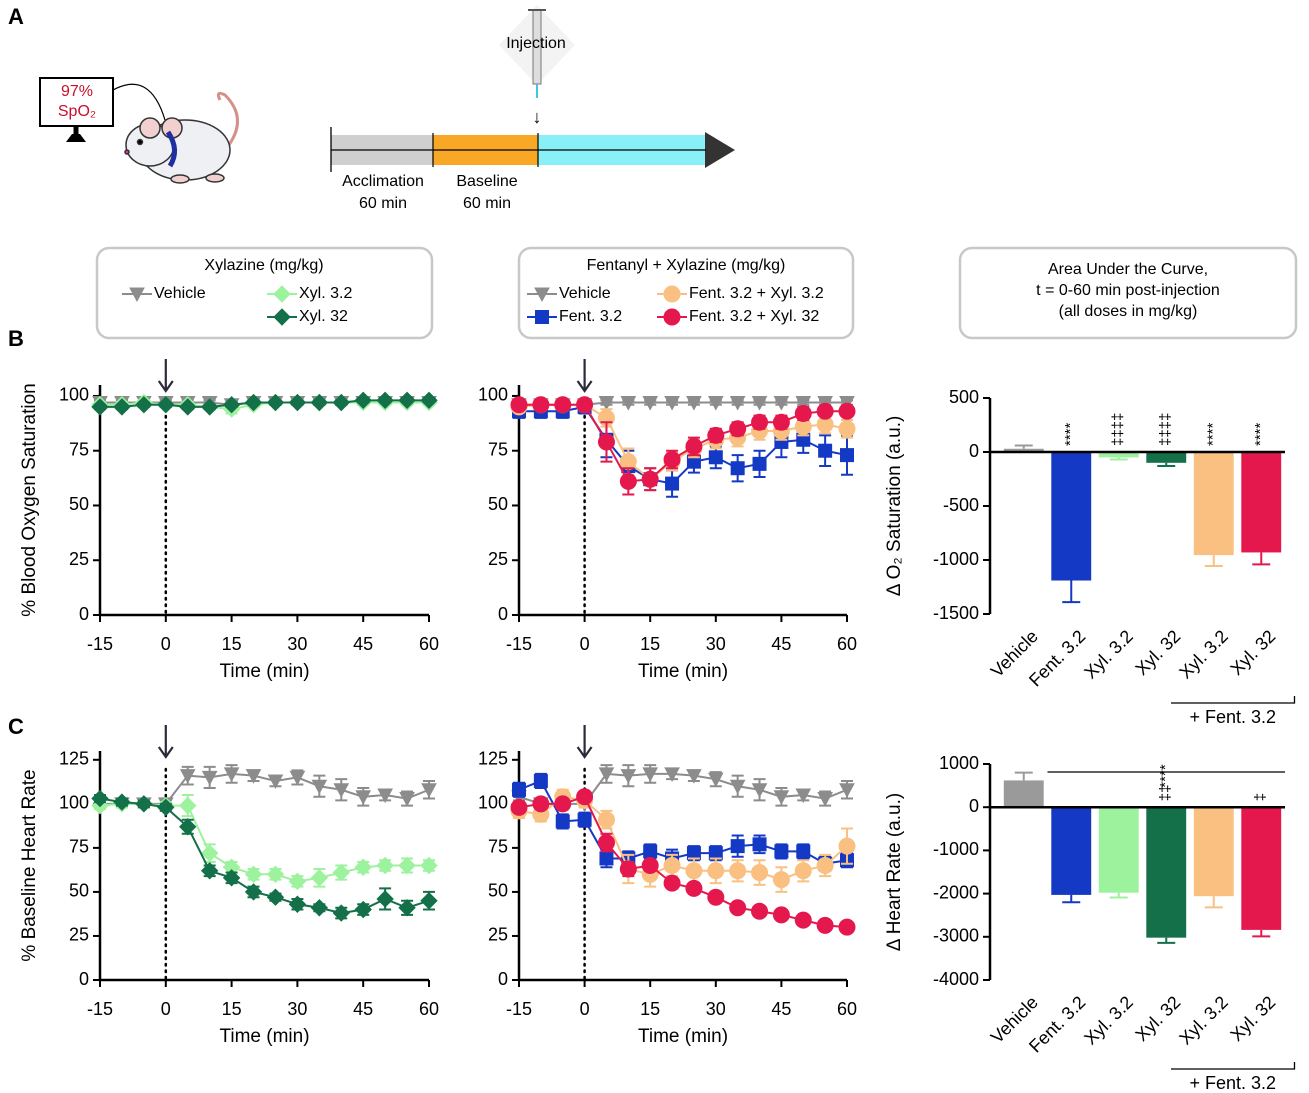  Describe the element at coordinates (585, 293) in the screenshot. I see `legend-label: Vehicle` at that location.